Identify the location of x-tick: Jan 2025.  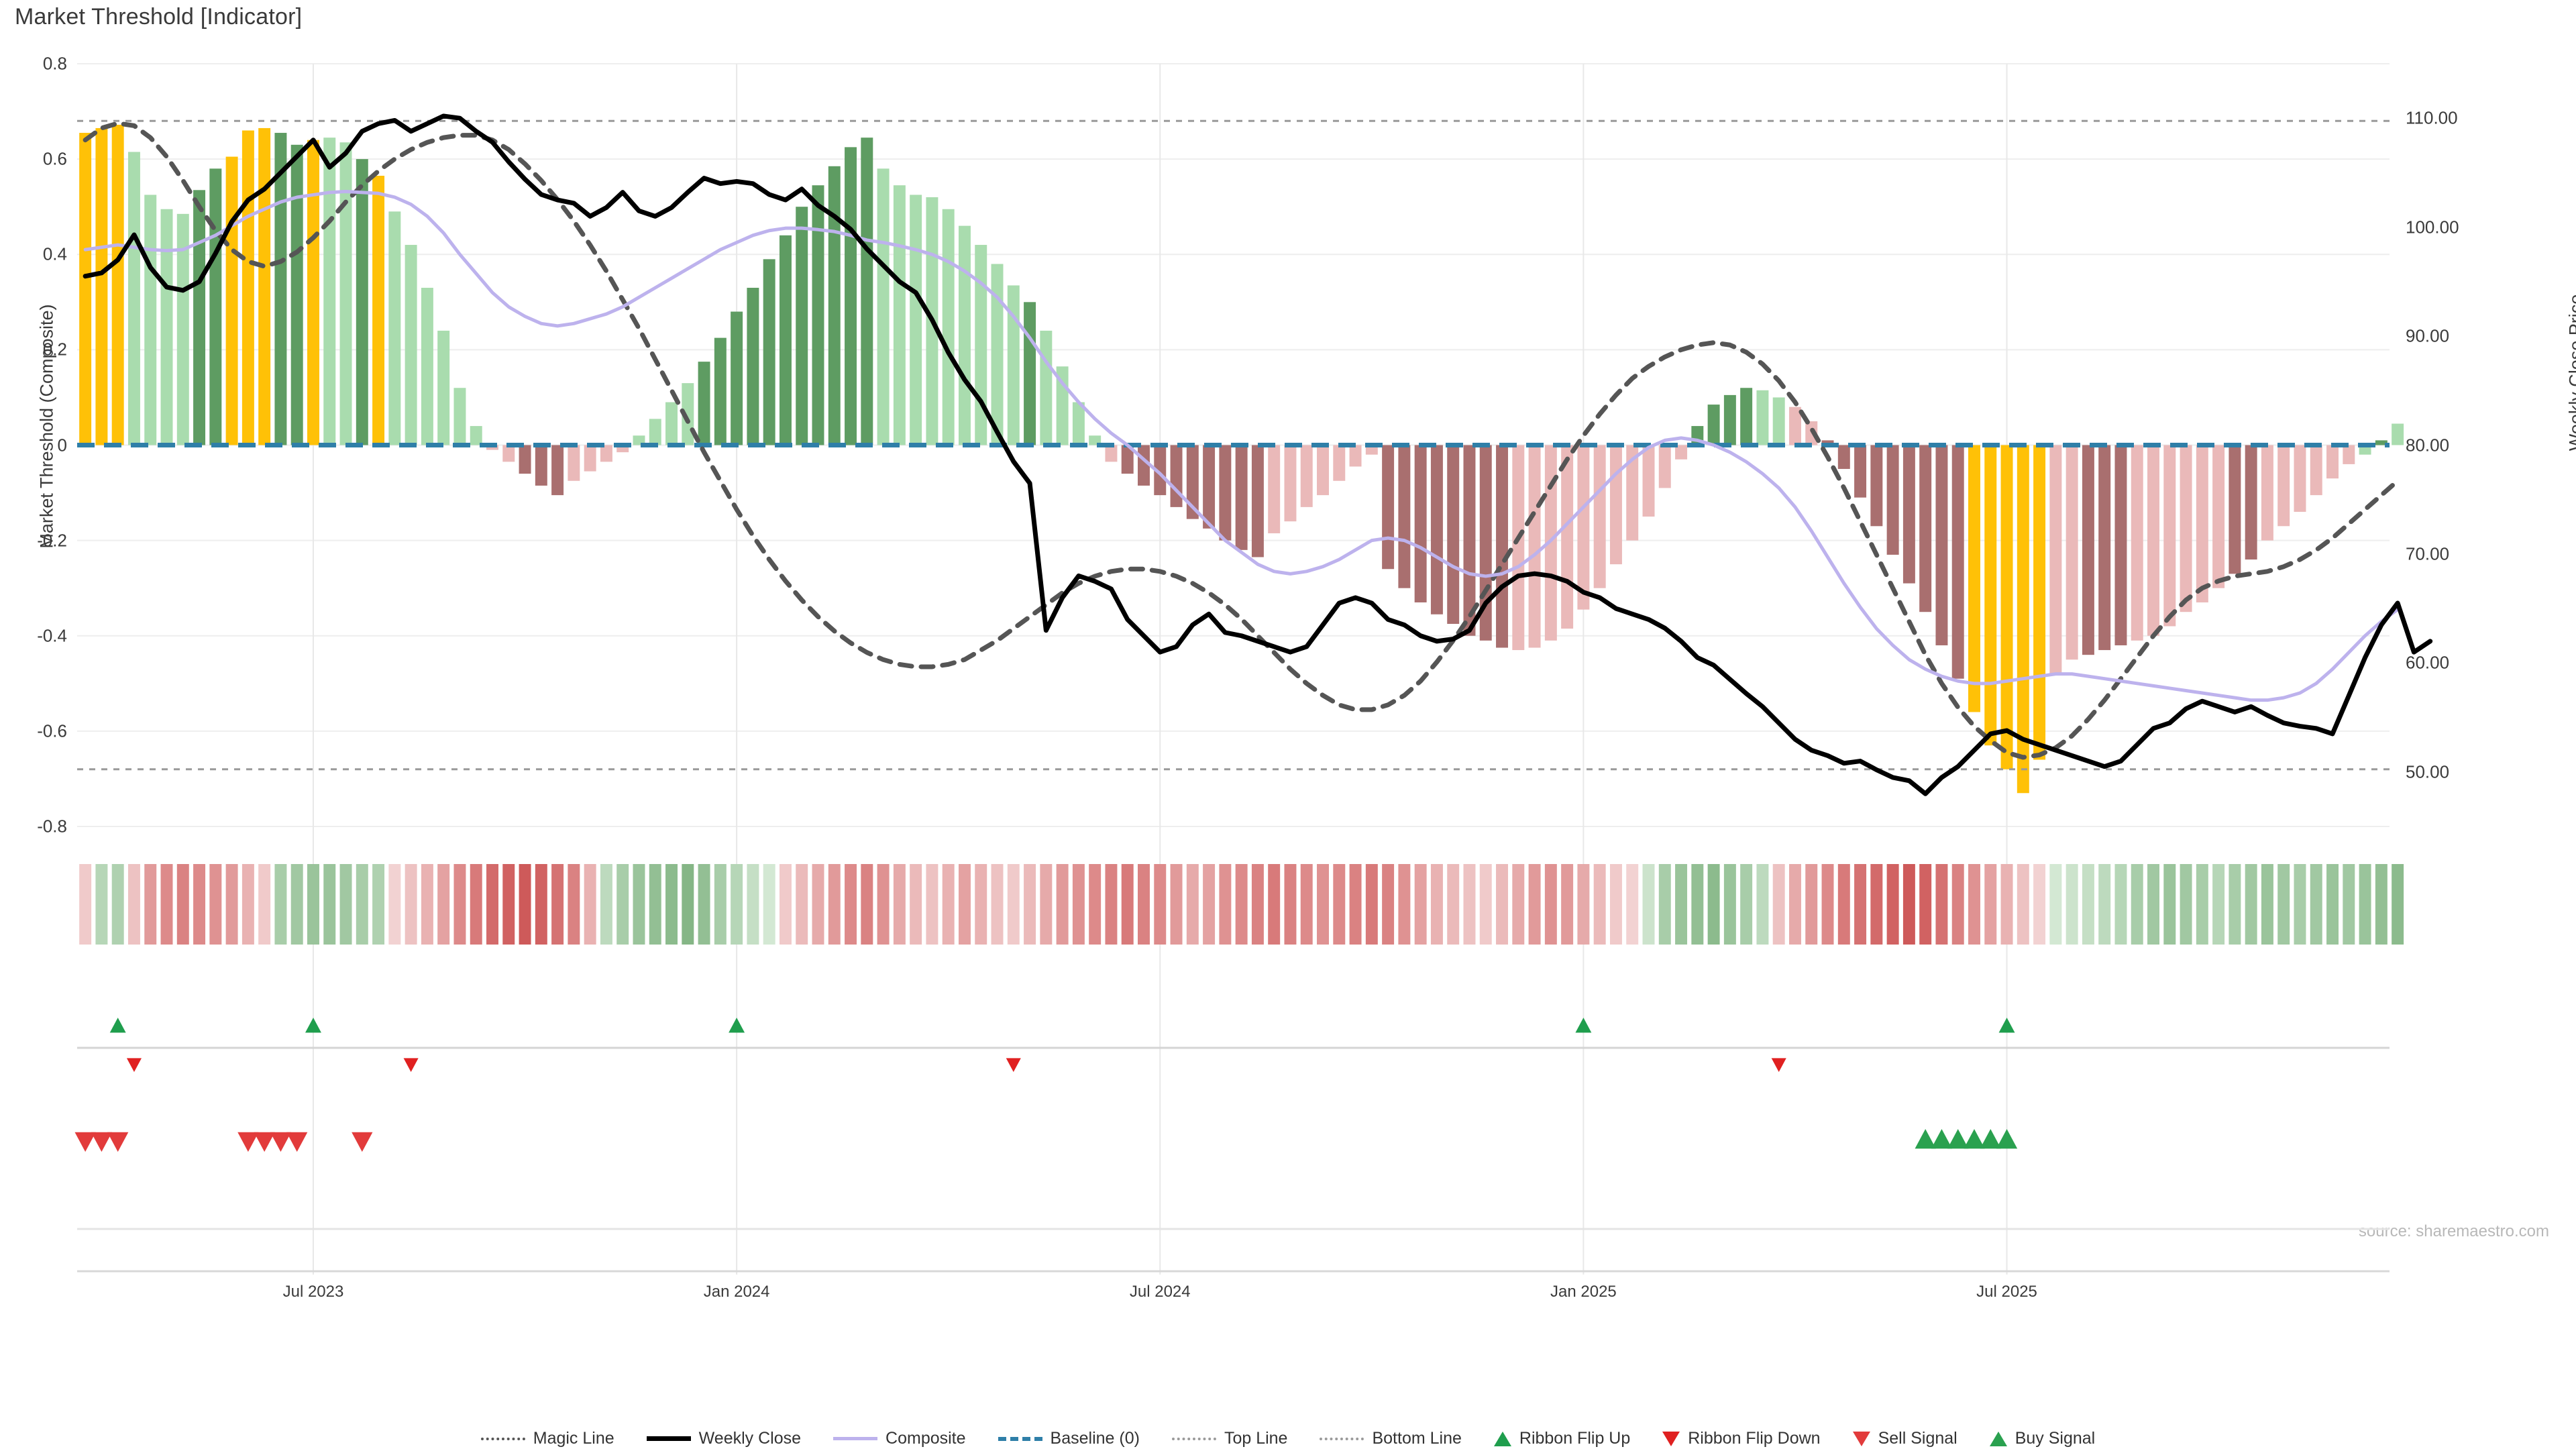
(1583, 1292).